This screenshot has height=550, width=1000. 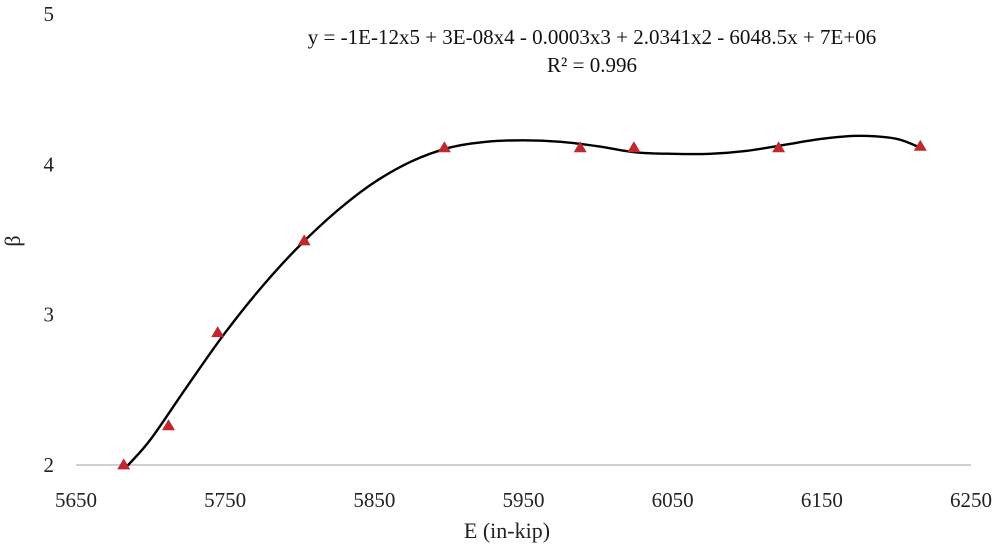 What do you see at coordinates (76, 500) in the screenshot?
I see `x-tick-label: 5650` at bounding box center [76, 500].